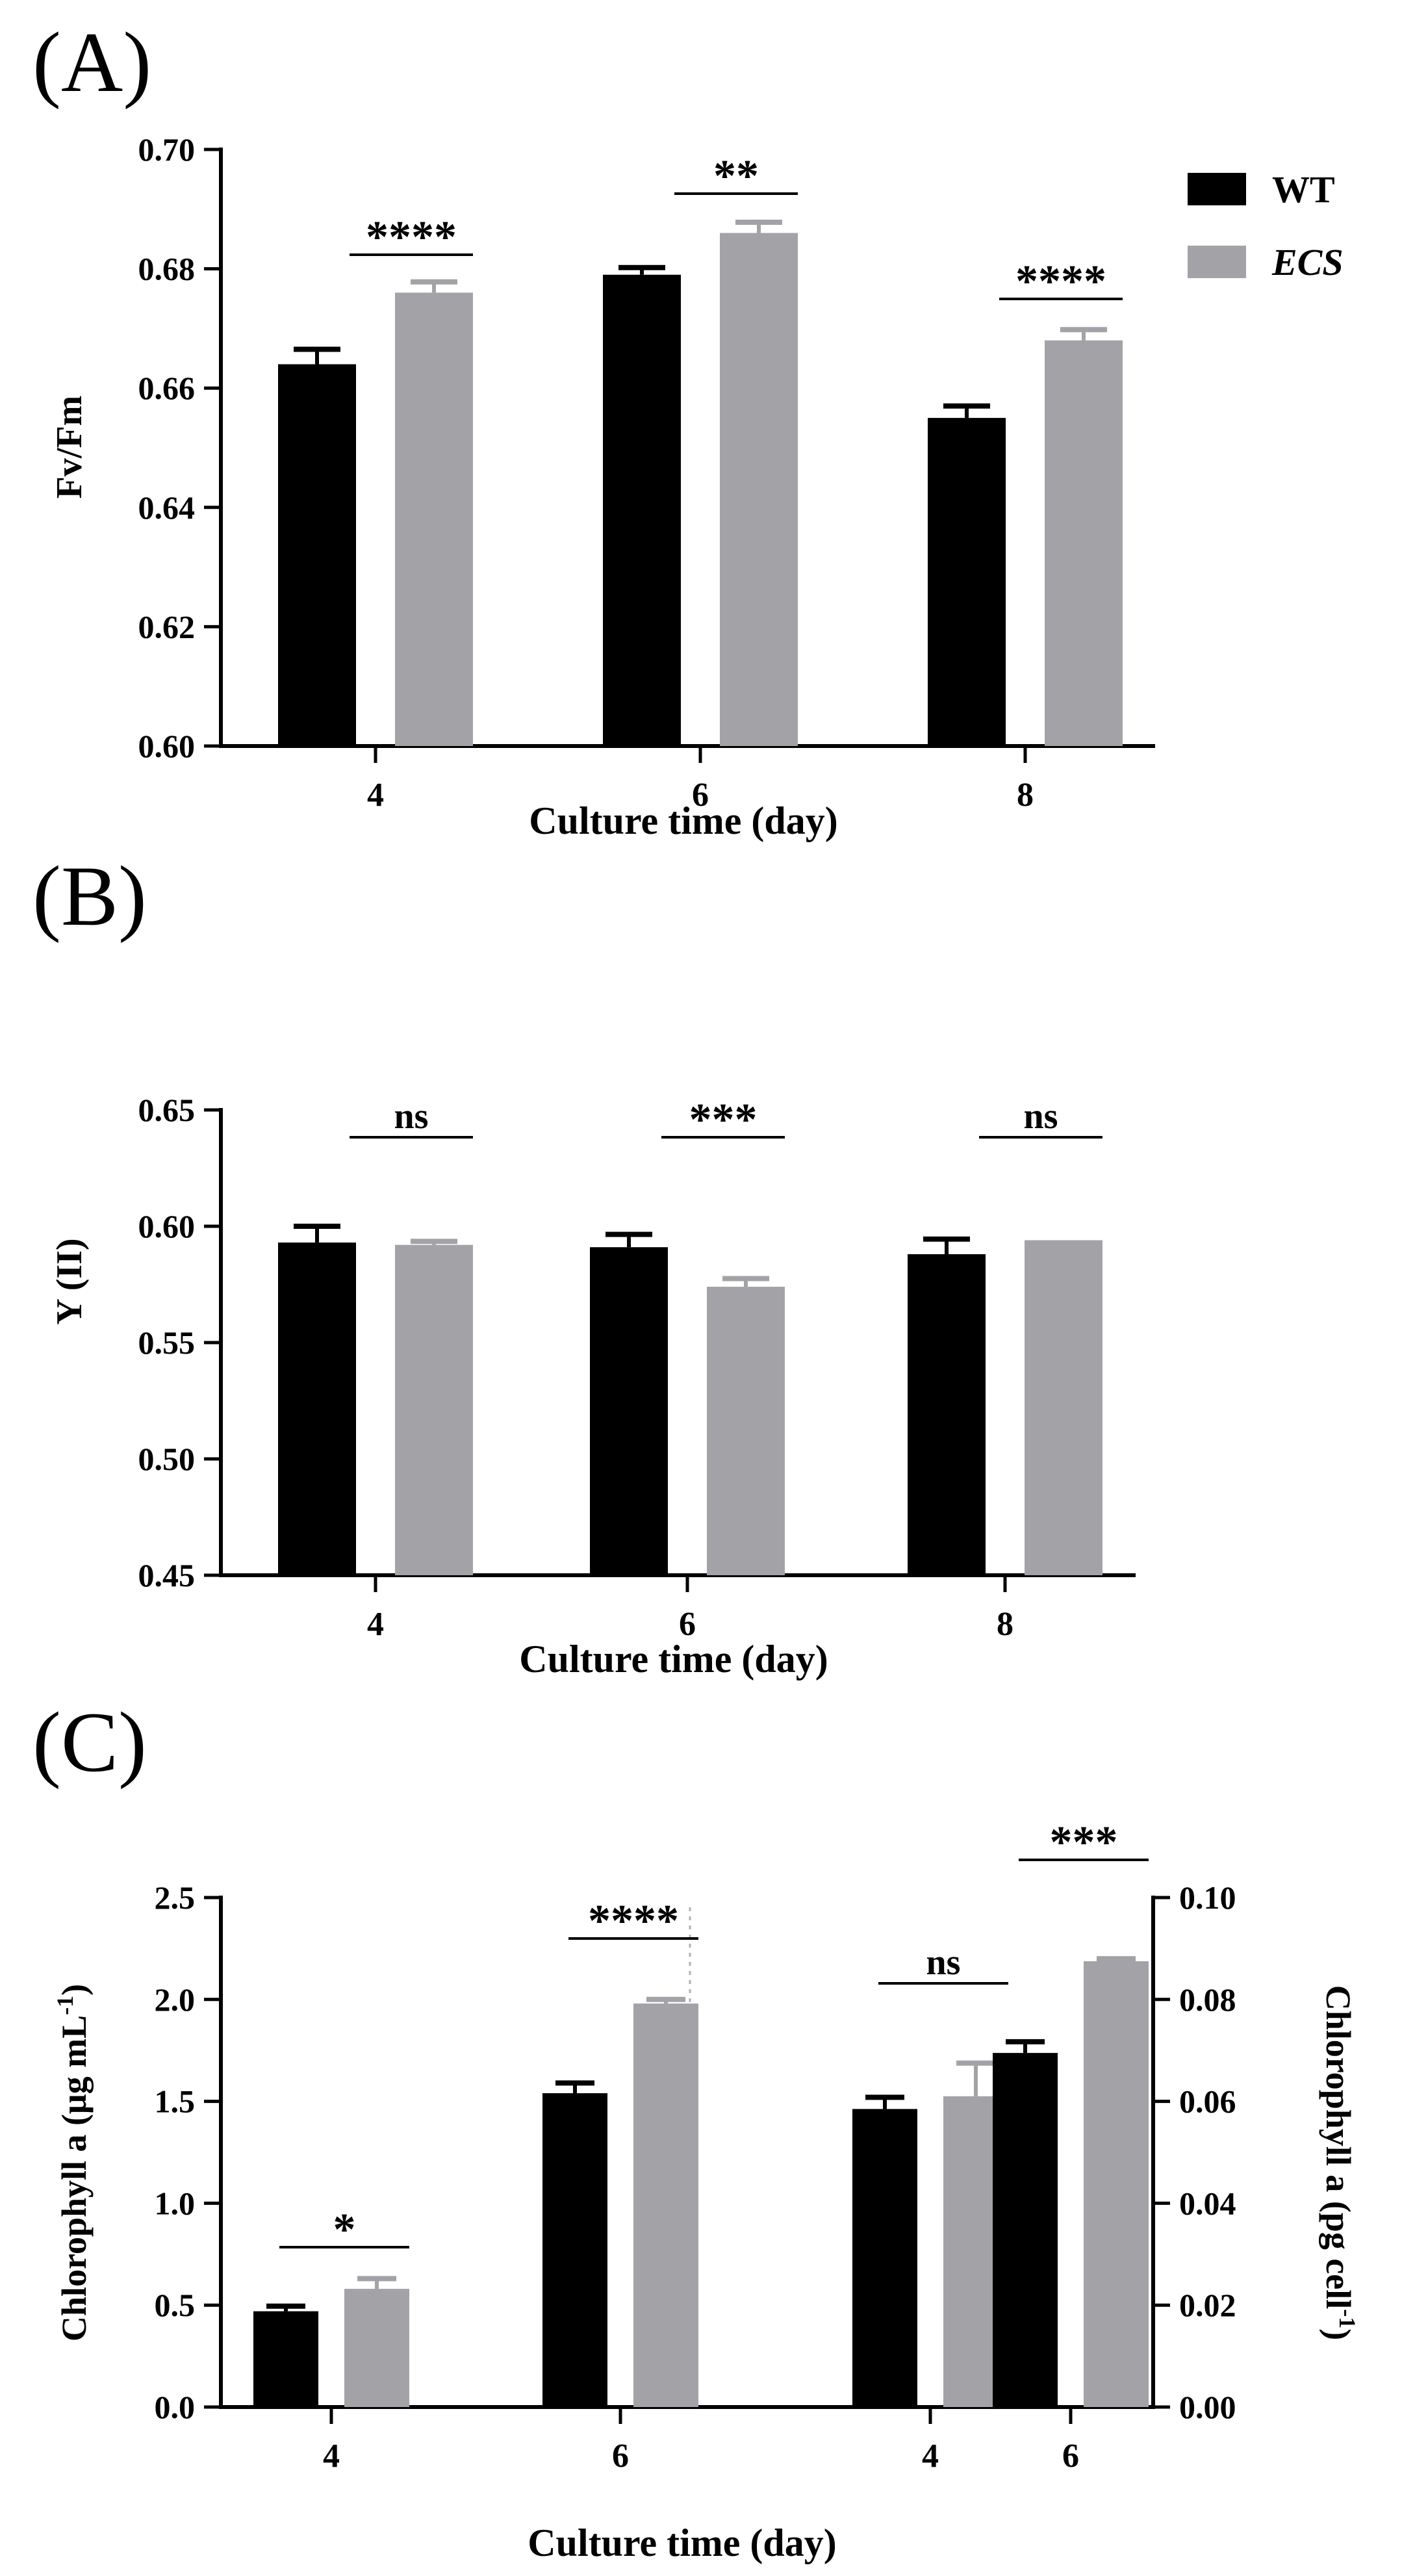 The image size is (1402, 2576). What do you see at coordinates (65, 2006) in the screenshot?
I see `panel-c-ylabel-left-sup: -1` at bounding box center [65, 2006].